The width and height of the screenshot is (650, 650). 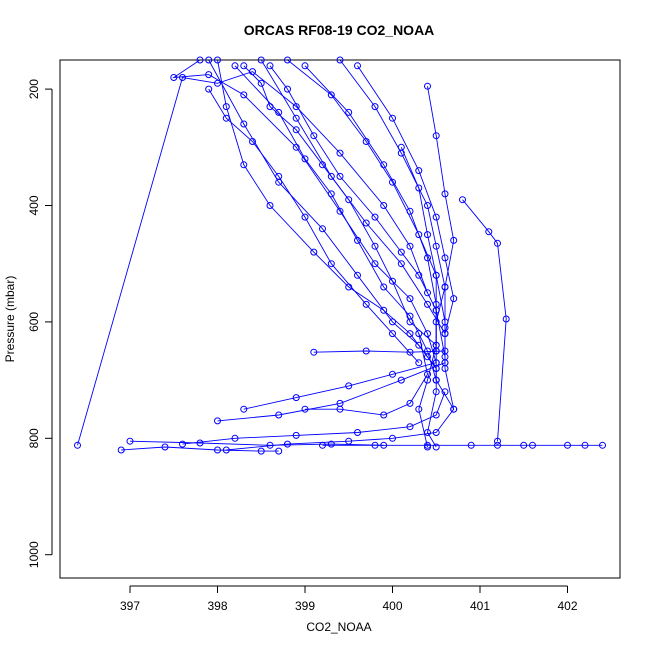 I want to click on chart-title: ORCAS RF08-19 CO2_NOAA, so click(x=339, y=30).